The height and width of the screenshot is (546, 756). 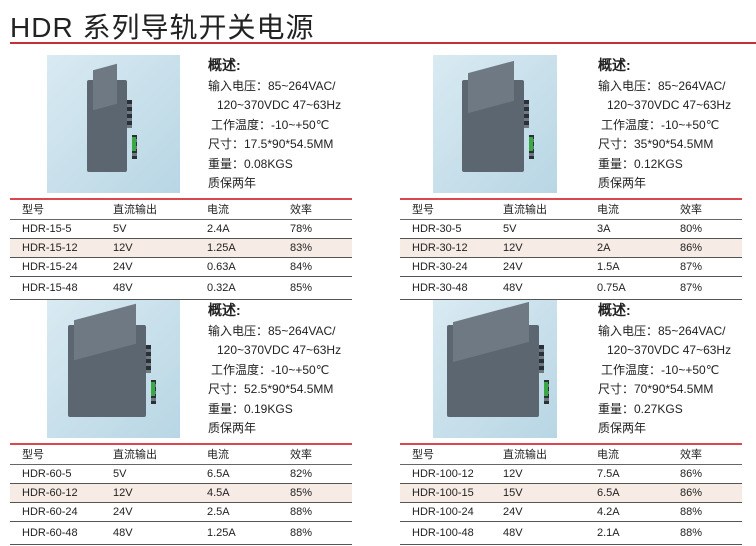 What do you see at coordinates (638, 229) in the screenshot?
I see `table-cell: 3A` at bounding box center [638, 229].